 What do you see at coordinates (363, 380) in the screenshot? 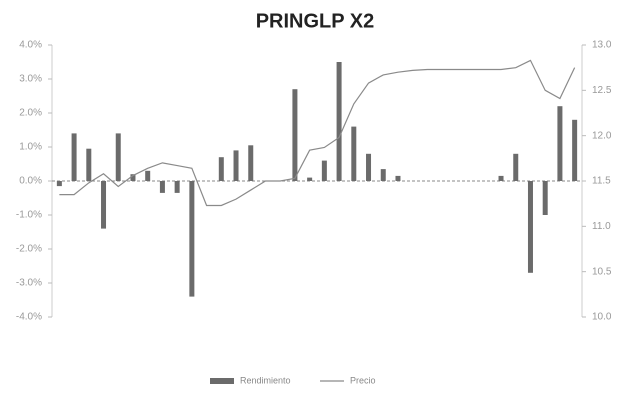
I see `legend-label: Precio` at bounding box center [363, 380].